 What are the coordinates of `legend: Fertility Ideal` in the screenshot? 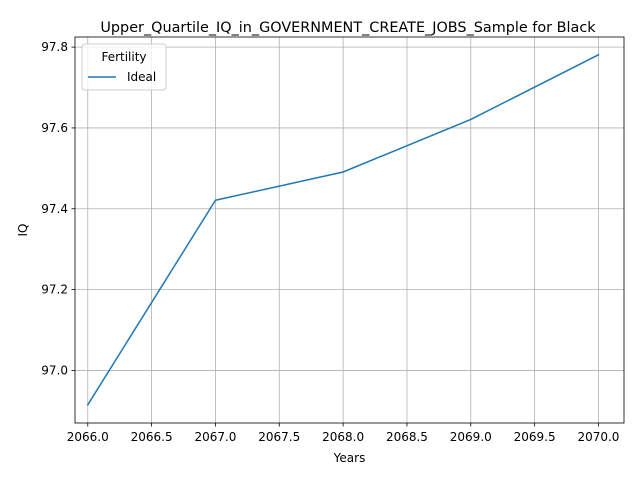 It's located at (124, 67).